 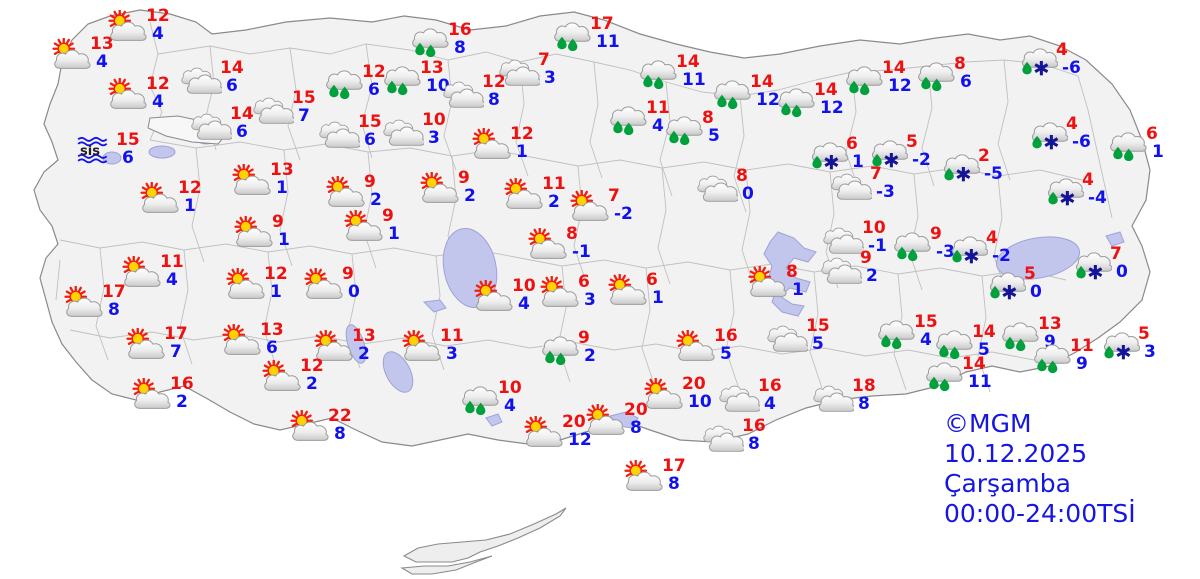 What do you see at coordinates (900, 86) in the screenshot?
I see `temp-min: 12` at bounding box center [900, 86].